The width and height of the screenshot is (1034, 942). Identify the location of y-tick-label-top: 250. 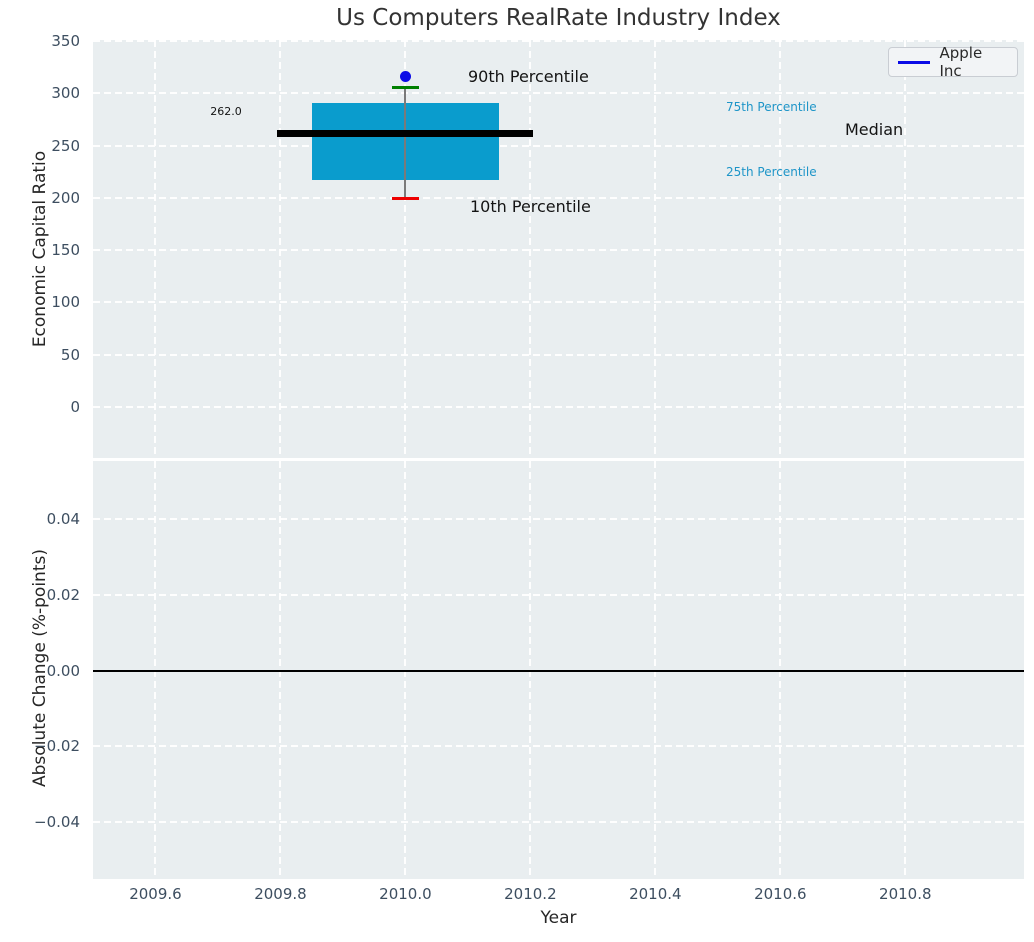
(65, 145).